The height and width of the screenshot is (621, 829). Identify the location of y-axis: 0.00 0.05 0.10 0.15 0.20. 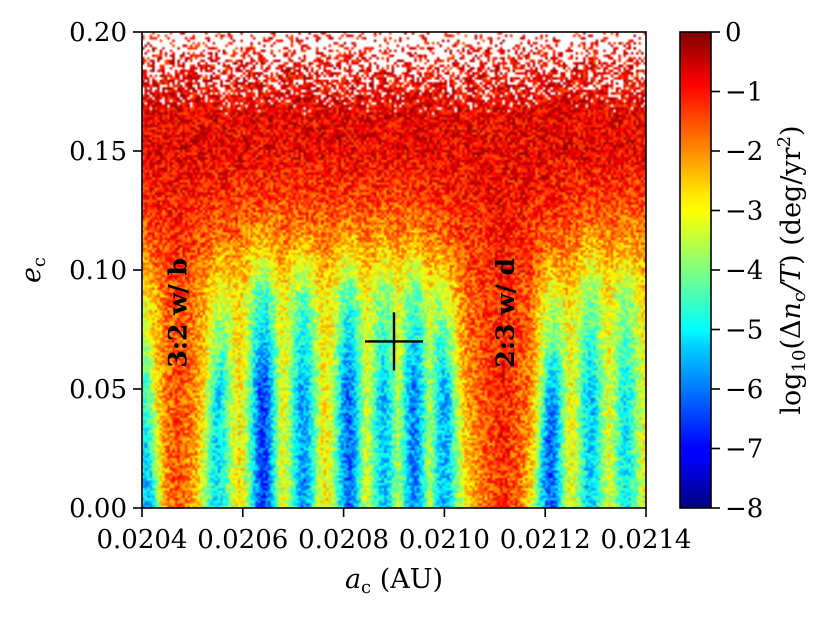
(105, 271).